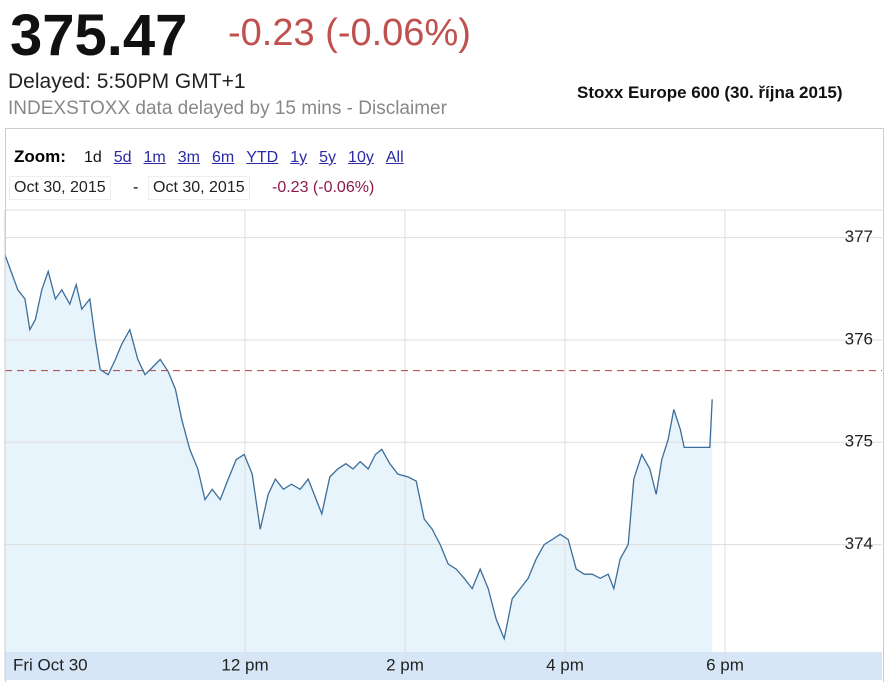  Describe the element at coordinates (262, 157) in the screenshot. I see `zoom-option: YTD` at that location.